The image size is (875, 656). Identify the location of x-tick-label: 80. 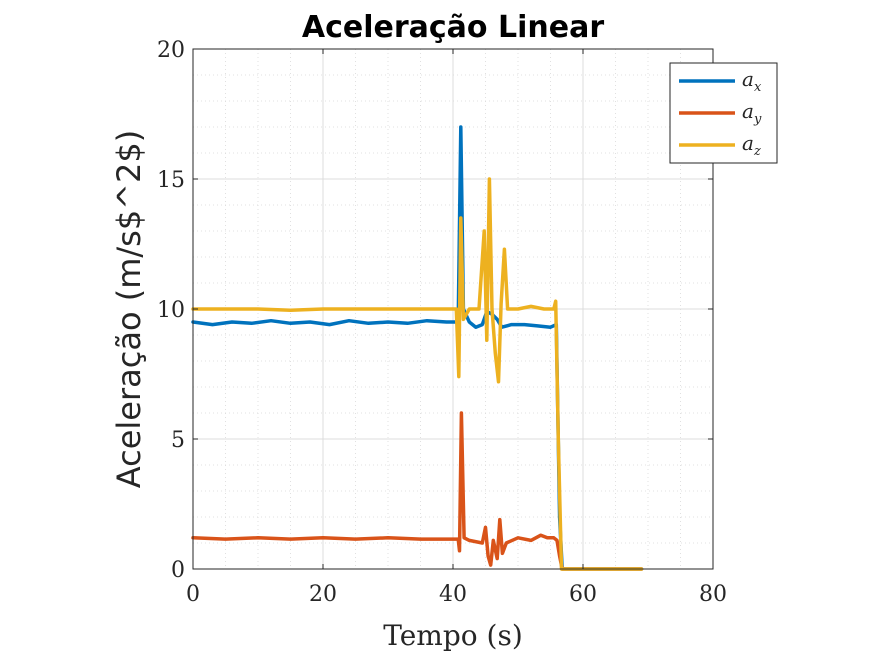
(713, 594).